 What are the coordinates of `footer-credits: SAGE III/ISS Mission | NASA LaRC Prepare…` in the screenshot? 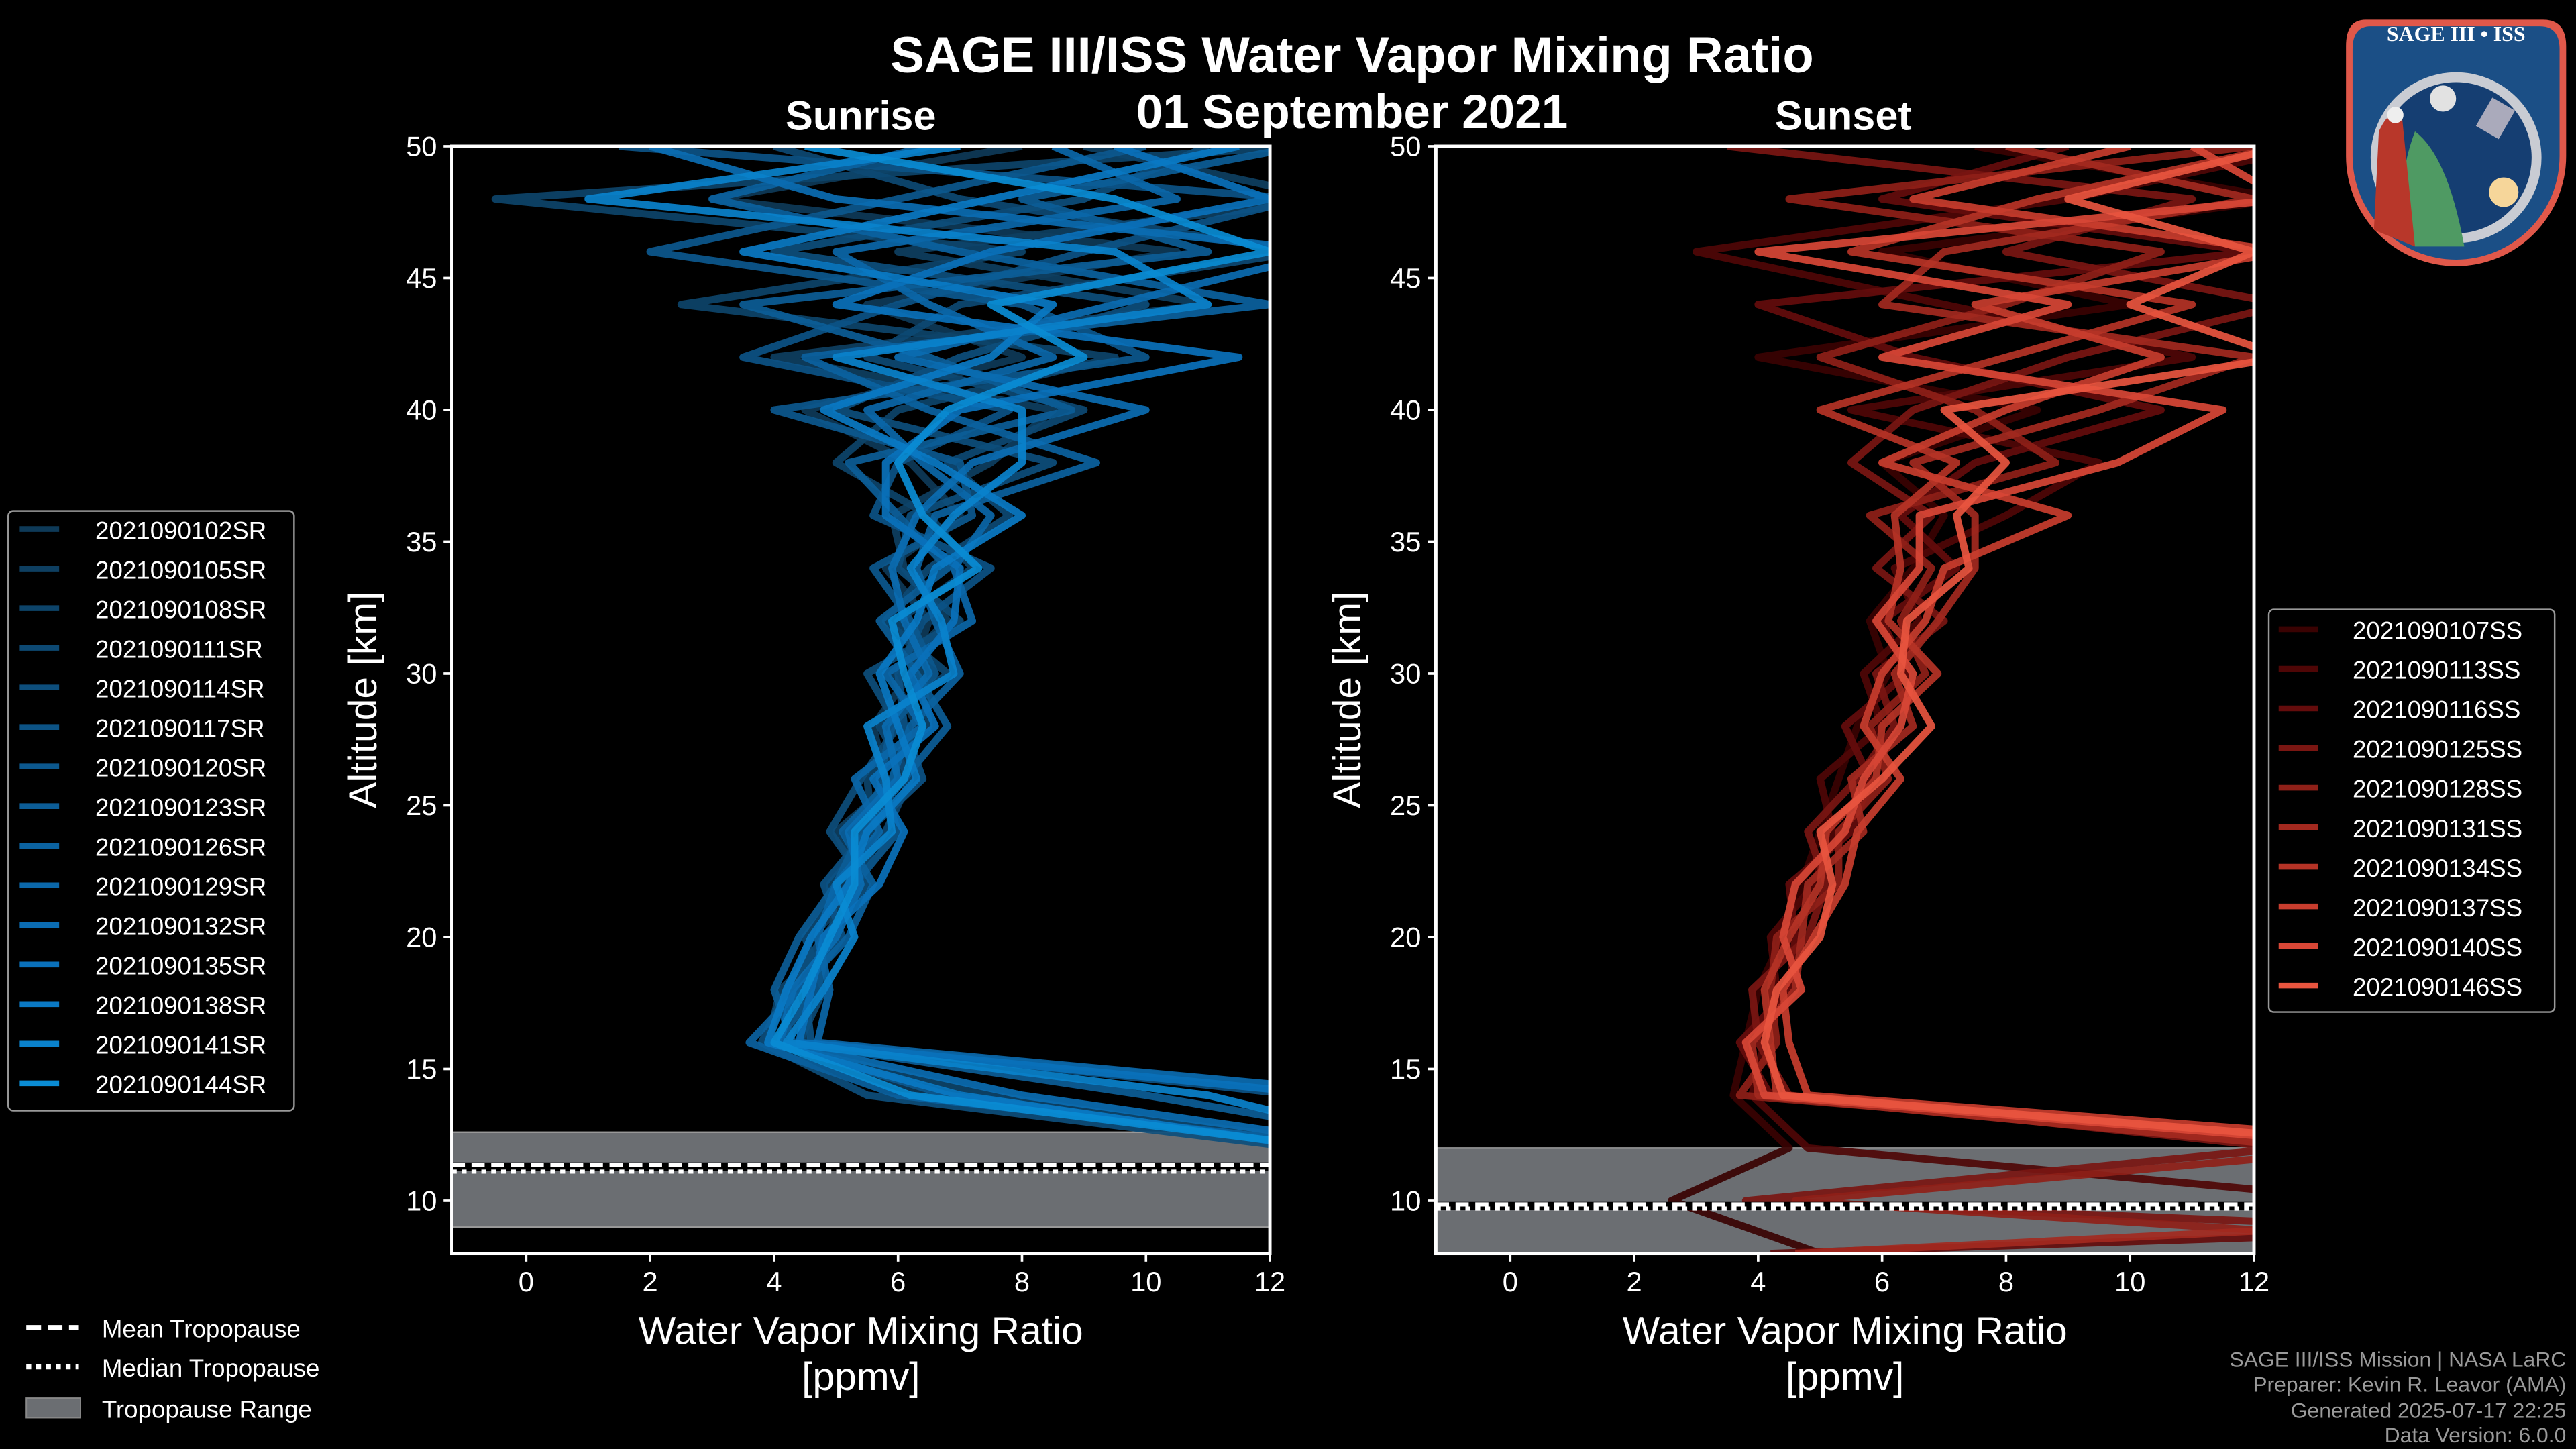 It's located at (2398, 1398).